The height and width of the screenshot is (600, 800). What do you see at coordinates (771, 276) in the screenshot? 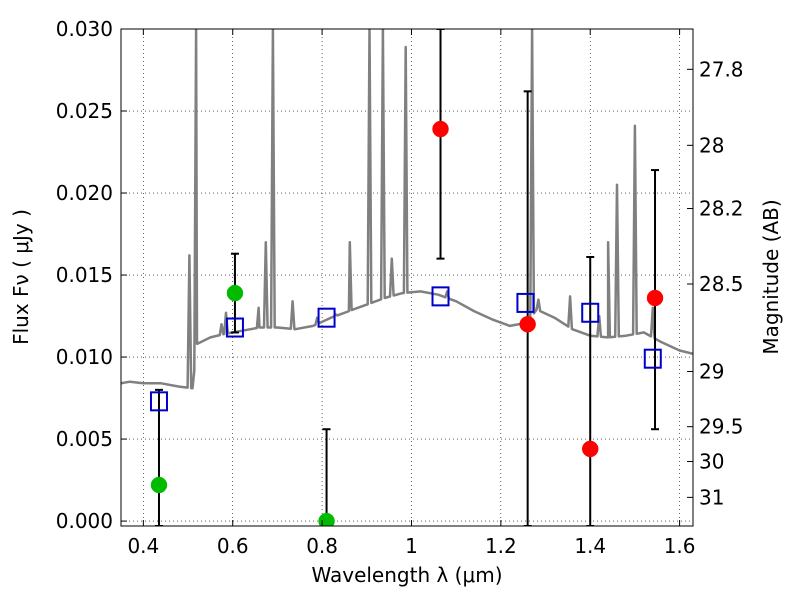
I see `y2-axis-title: Magnitude (AB)` at bounding box center [771, 276].